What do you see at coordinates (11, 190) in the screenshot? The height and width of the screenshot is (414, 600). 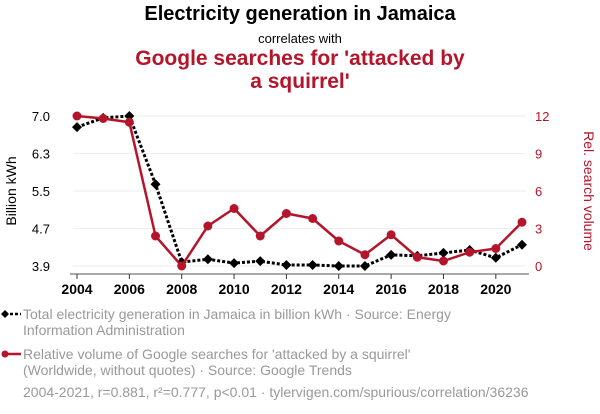 I see `y-axis-label: Billion kWh` at bounding box center [11, 190].